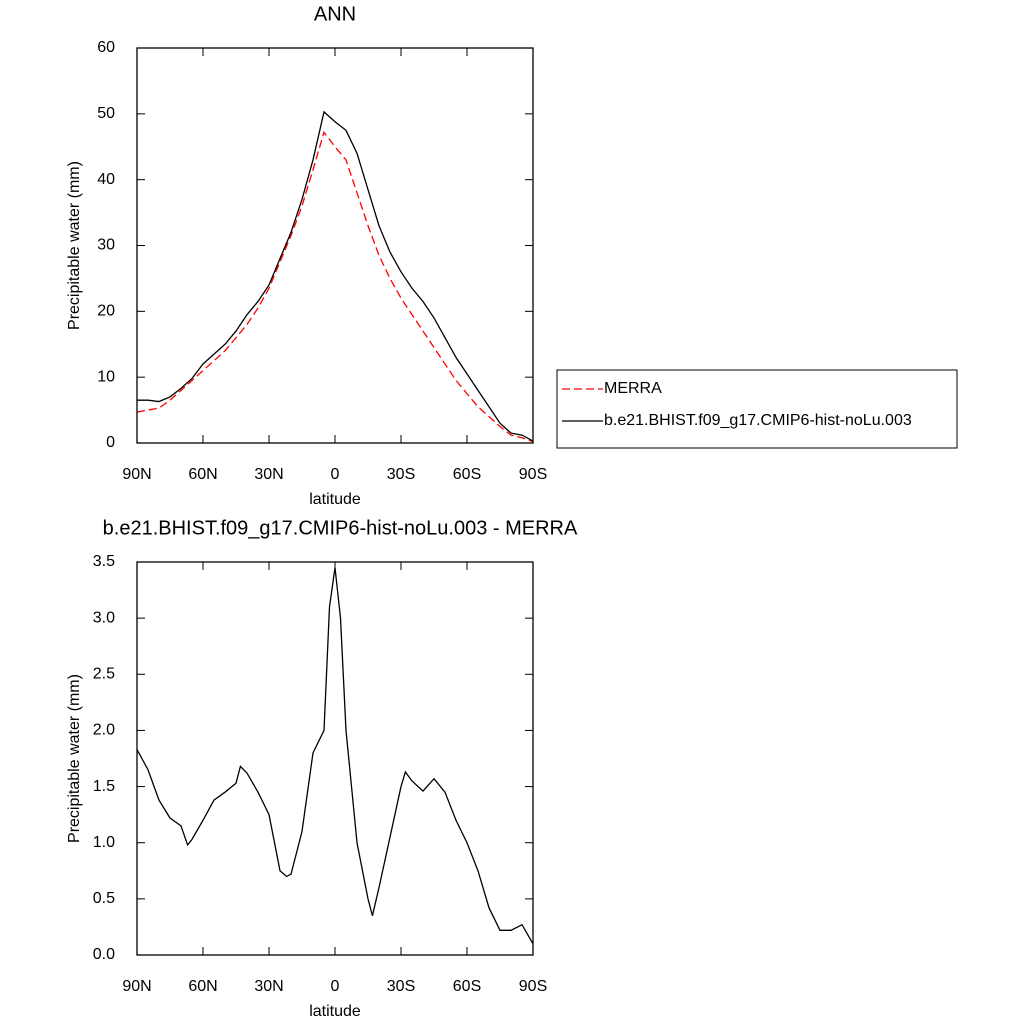  What do you see at coordinates (104, 561) in the screenshot?
I see `y-tick-label: 3.5` at bounding box center [104, 561].